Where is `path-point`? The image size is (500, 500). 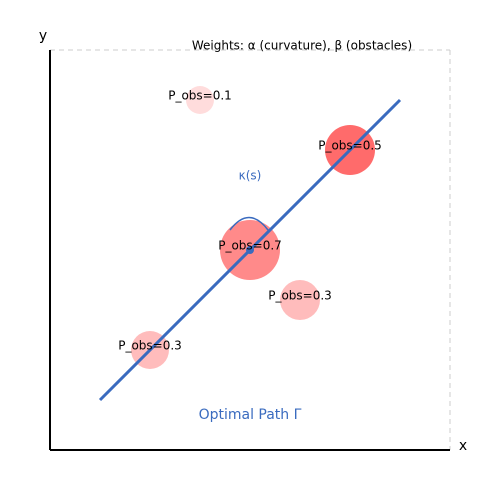 path-point is located at coordinates (250, 250).